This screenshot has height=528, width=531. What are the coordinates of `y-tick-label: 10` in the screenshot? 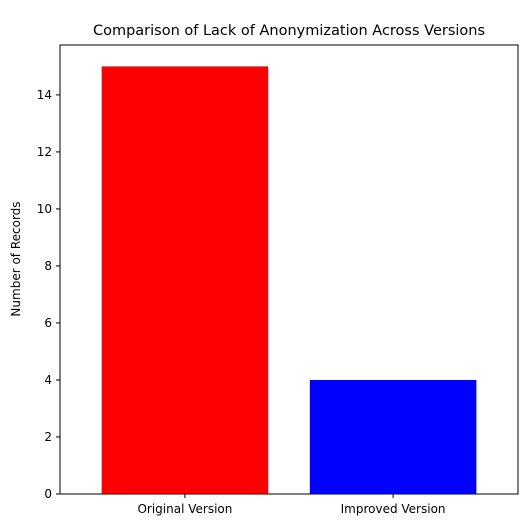 It's located at (44, 209).